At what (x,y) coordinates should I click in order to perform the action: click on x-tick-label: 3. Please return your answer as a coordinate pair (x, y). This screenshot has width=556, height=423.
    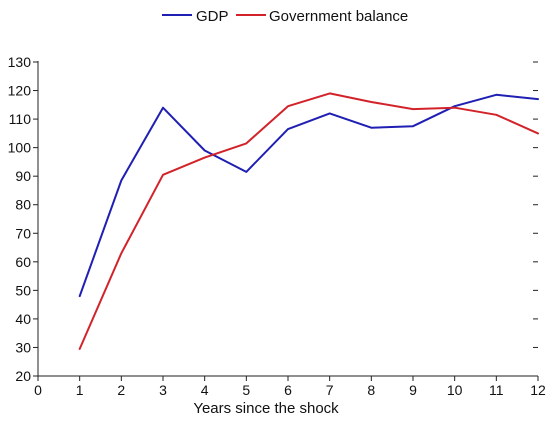
    Looking at the image, I should click on (163, 390).